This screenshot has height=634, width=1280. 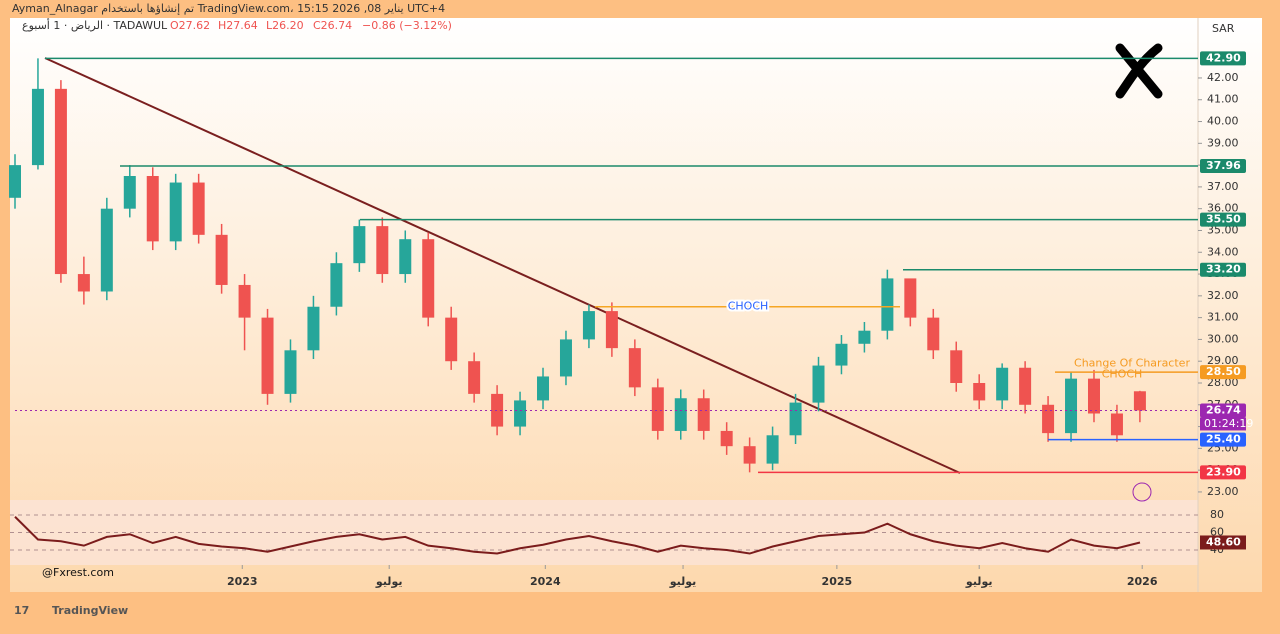 What do you see at coordinates (78, 572) in the screenshot?
I see `watermark: @Fxrest.com` at bounding box center [78, 572].